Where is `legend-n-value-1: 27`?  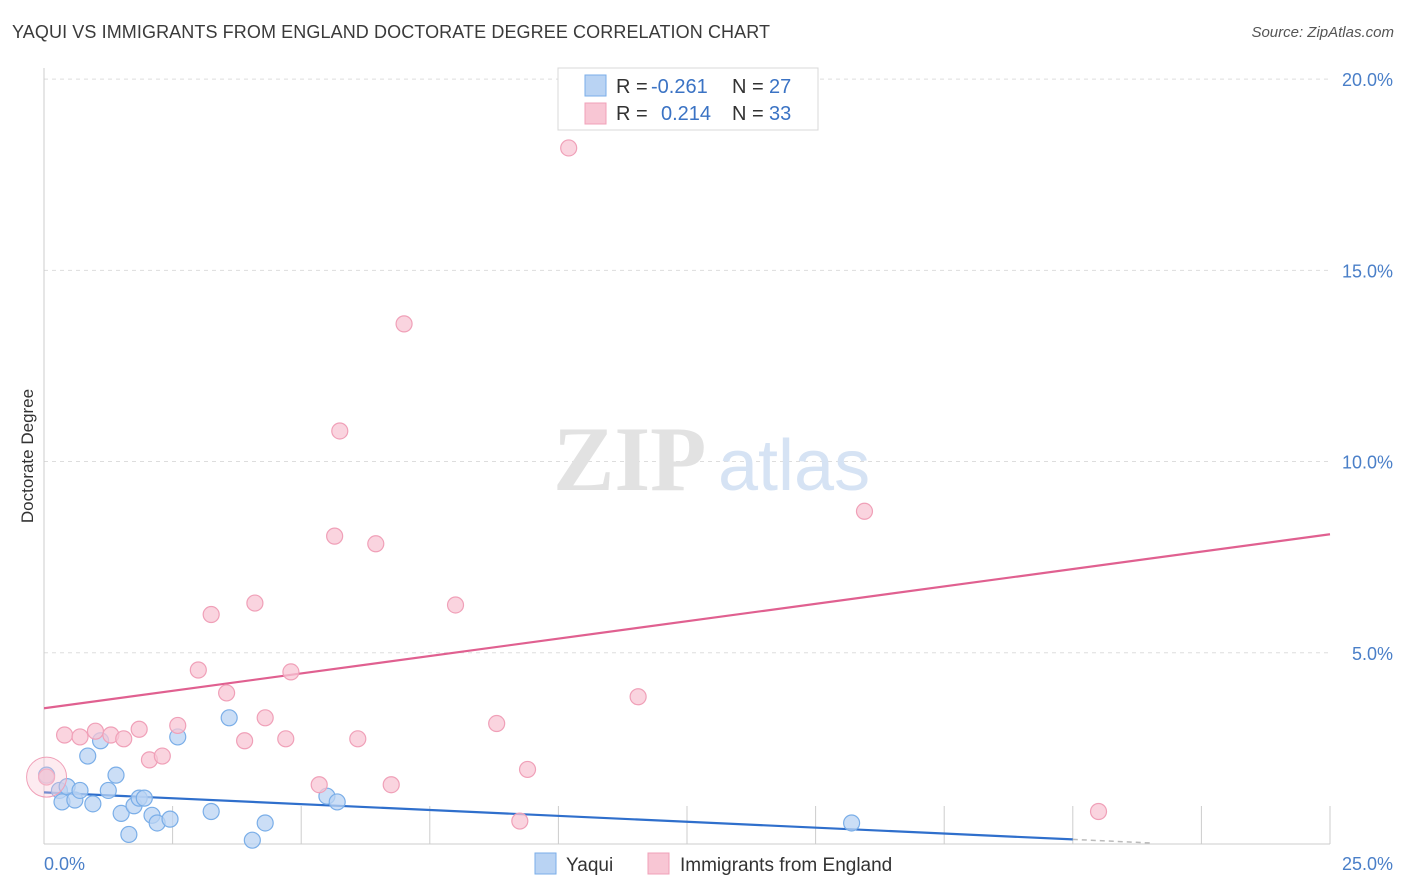 legend-n-value-1: 27 is located at coordinates (780, 87).